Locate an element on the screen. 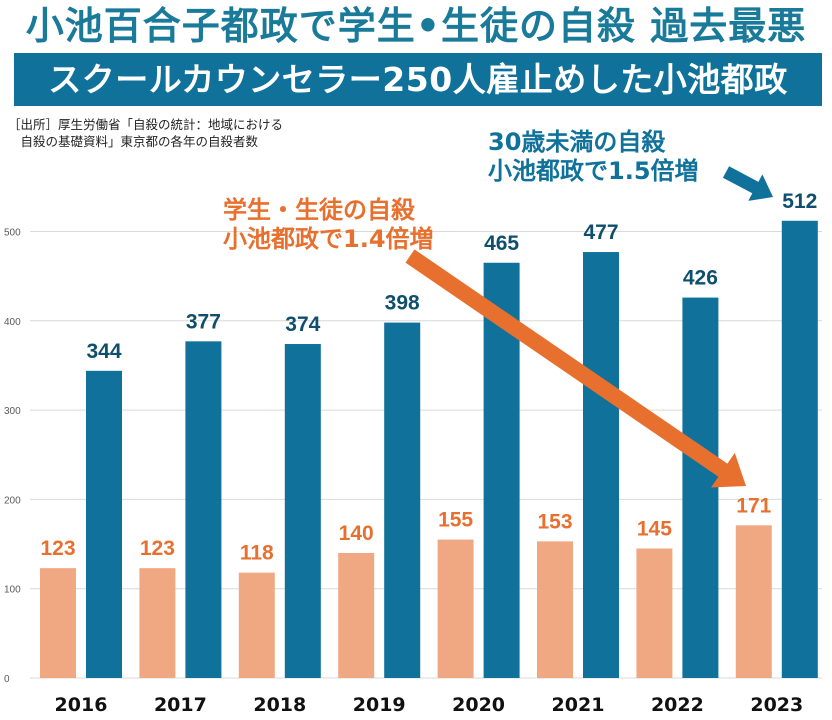 This screenshot has height=720, width=832. students-bar-2017 is located at coordinates (157, 623).